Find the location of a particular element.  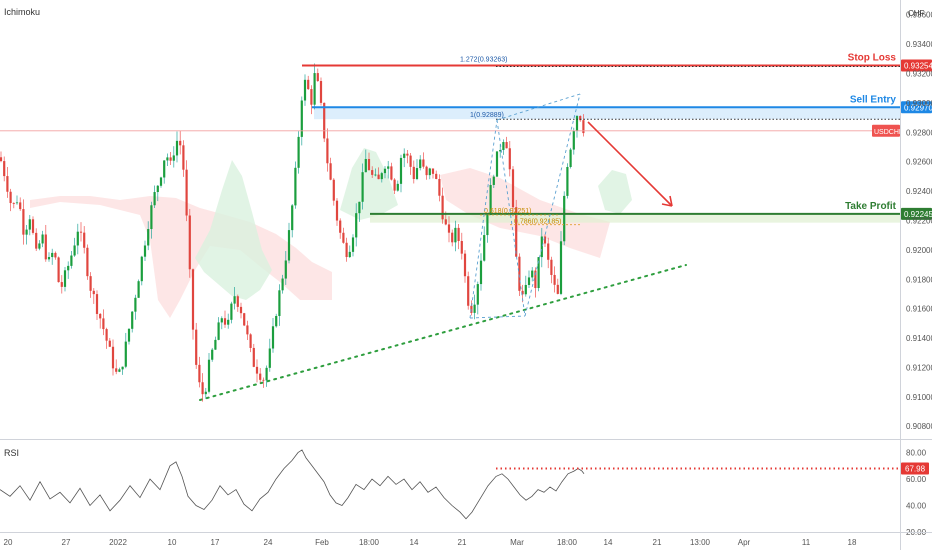

price-tick-label: 0.90800 is located at coordinates (919, 426).